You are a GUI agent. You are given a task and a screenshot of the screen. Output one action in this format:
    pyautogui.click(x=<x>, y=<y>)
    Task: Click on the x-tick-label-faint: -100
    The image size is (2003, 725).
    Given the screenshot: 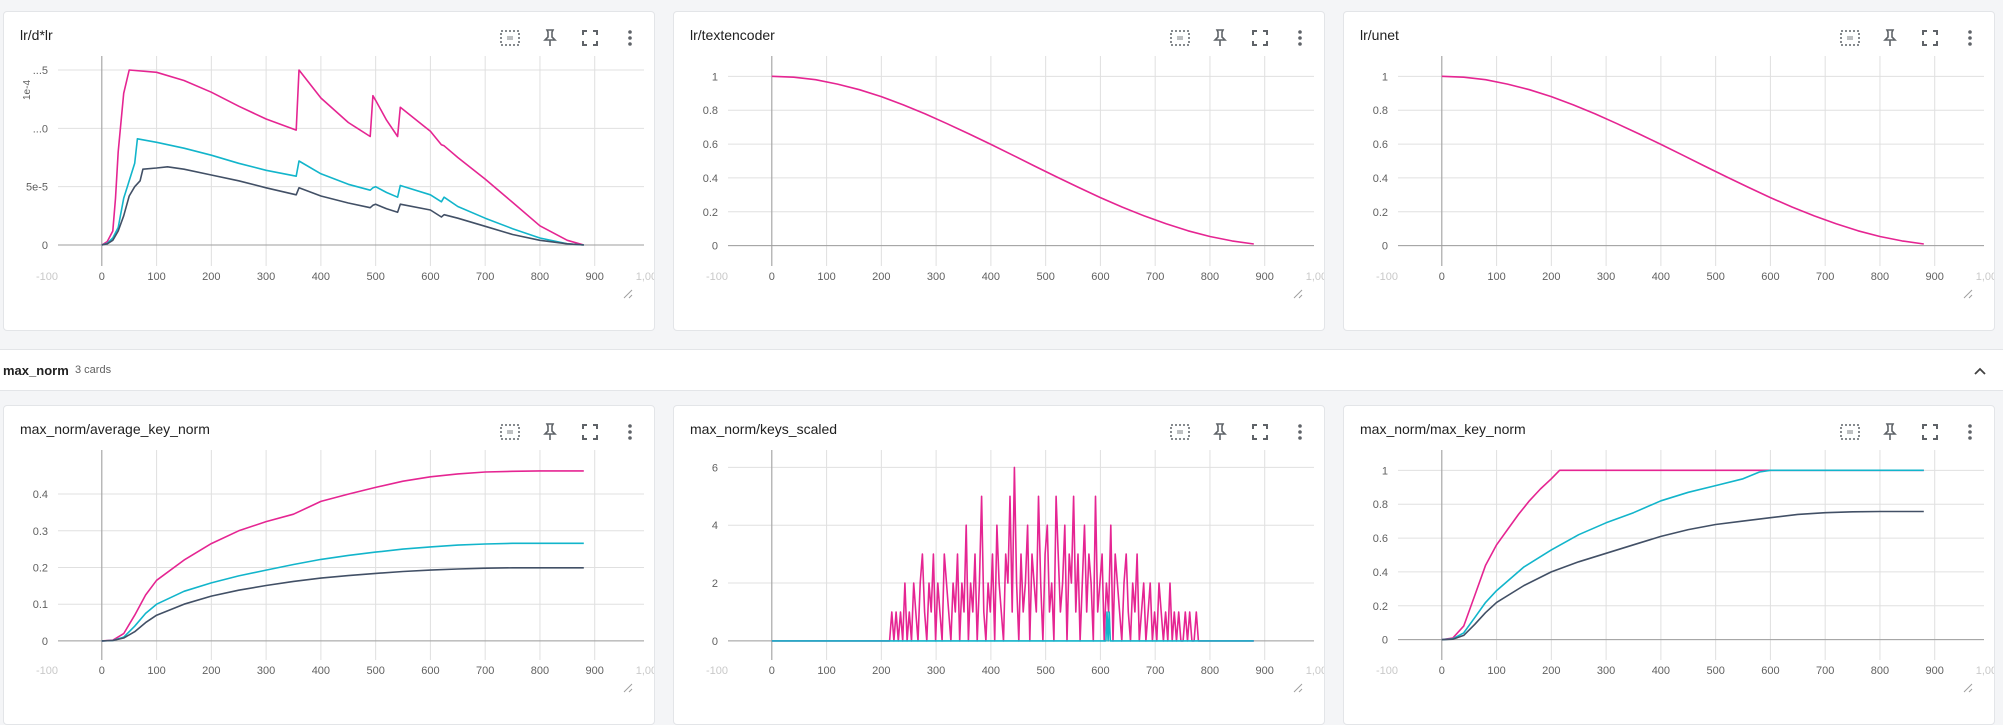 What is the action you would take?
    pyautogui.click(x=47, y=671)
    